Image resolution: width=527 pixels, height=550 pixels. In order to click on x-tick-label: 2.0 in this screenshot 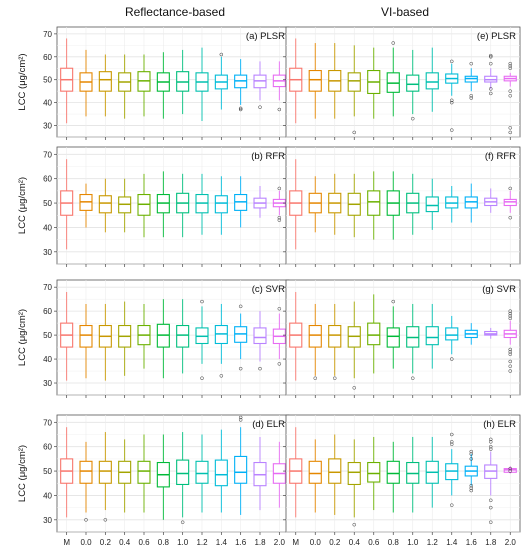, I will do `click(511, 542)`.